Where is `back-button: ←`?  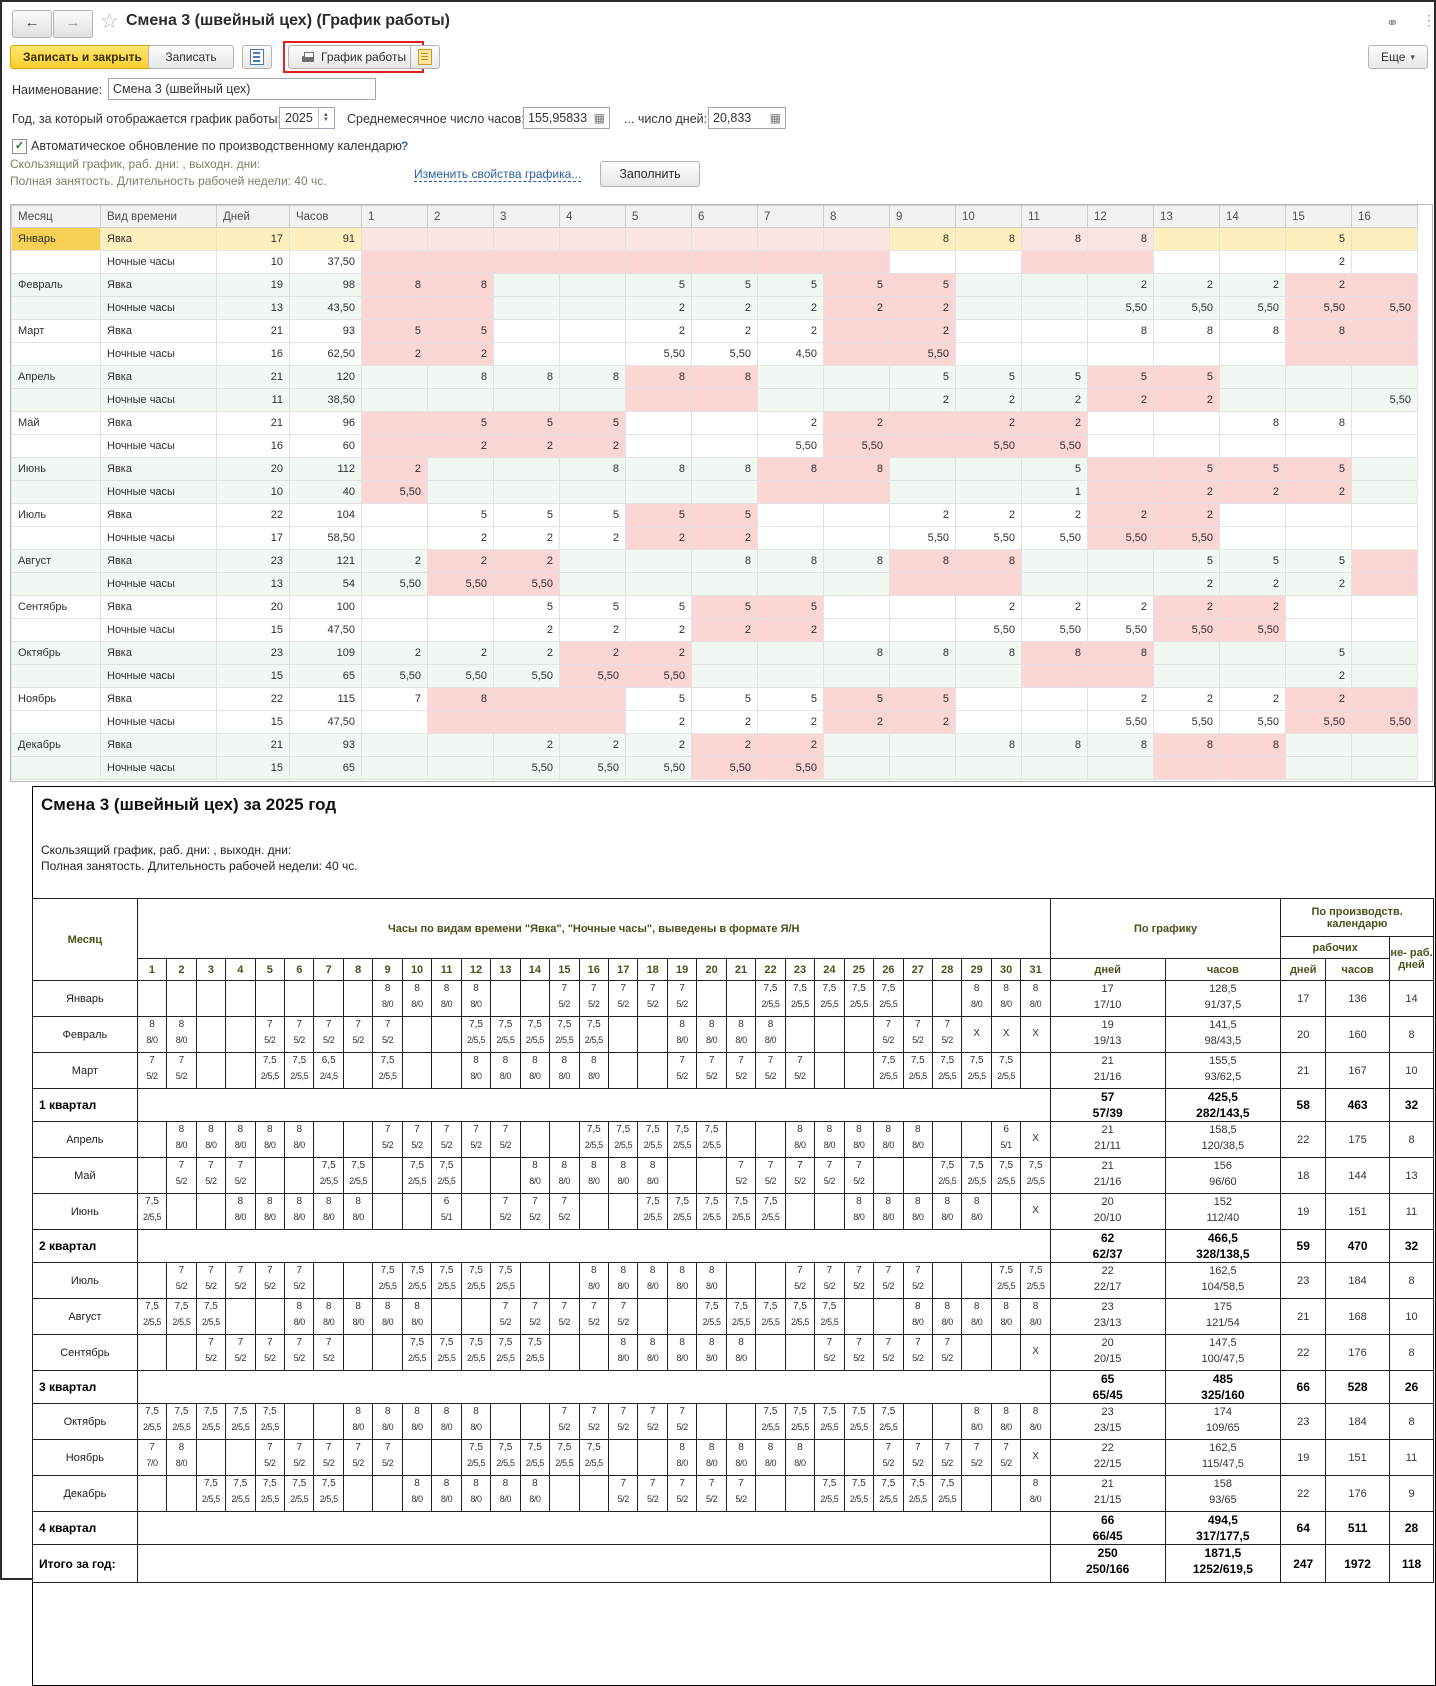 back-button: ← is located at coordinates (32, 24).